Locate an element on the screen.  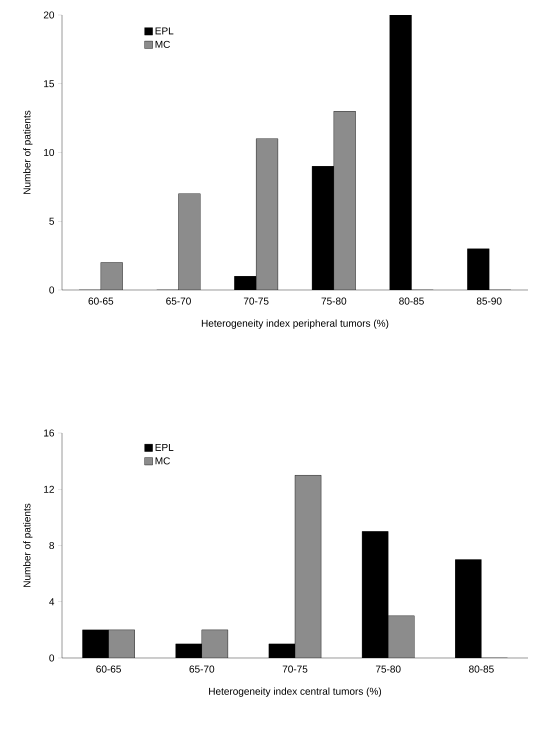
y-tick-label: 12 is located at coordinates (49, 489).